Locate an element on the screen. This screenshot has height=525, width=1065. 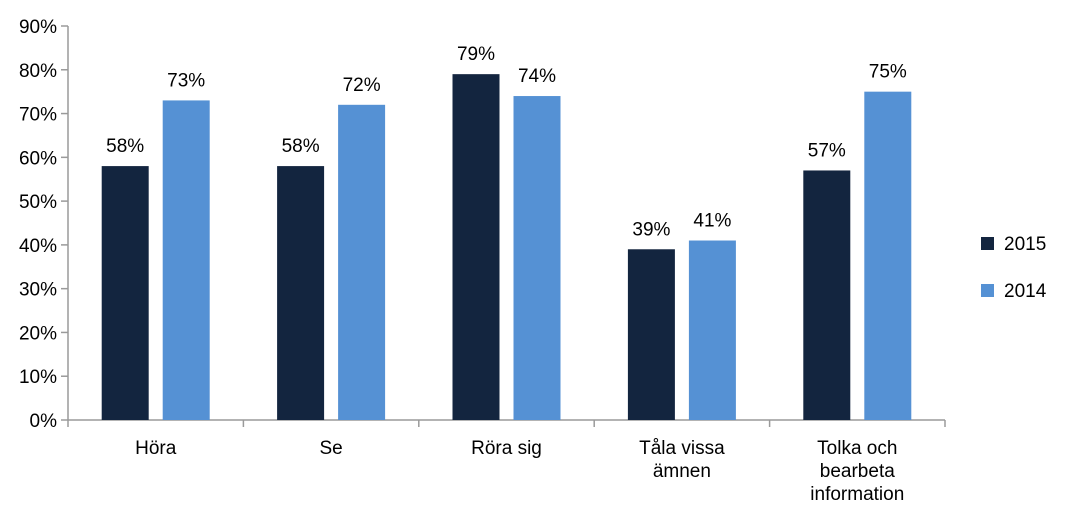
legend: 2015 2014 is located at coordinates (1014, 268).